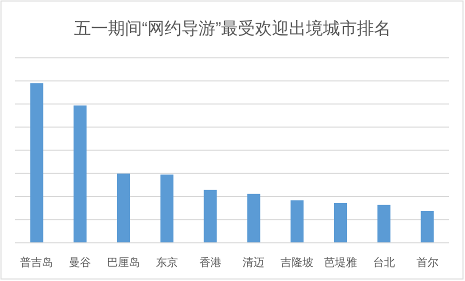 The image size is (465, 281). Describe the element at coordinates (383, 262) in the screenshot. I see `x-tick-label: 台北` at that location.